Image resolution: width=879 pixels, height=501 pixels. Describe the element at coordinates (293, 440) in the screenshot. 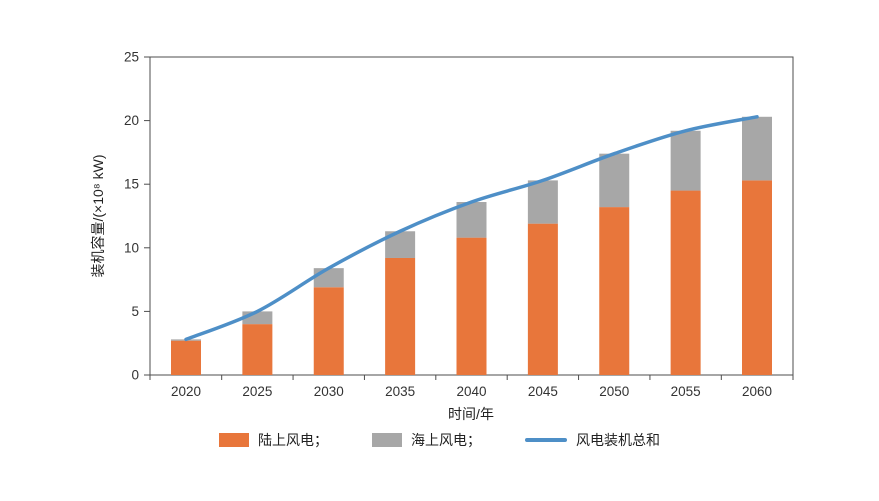

I see `legend-label-onshore-wind: 陆上风电；` at that location.